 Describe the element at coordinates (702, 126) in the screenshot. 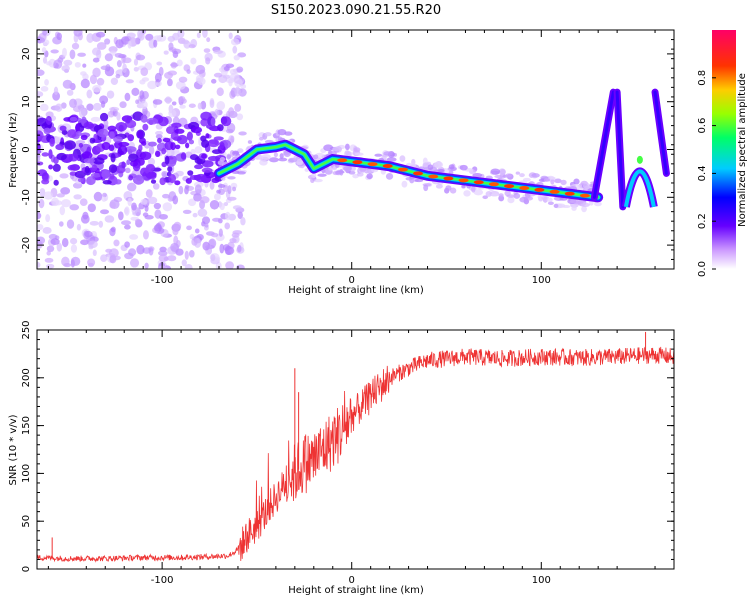

I see `colorbar-tick-label: 0.6` at that location.